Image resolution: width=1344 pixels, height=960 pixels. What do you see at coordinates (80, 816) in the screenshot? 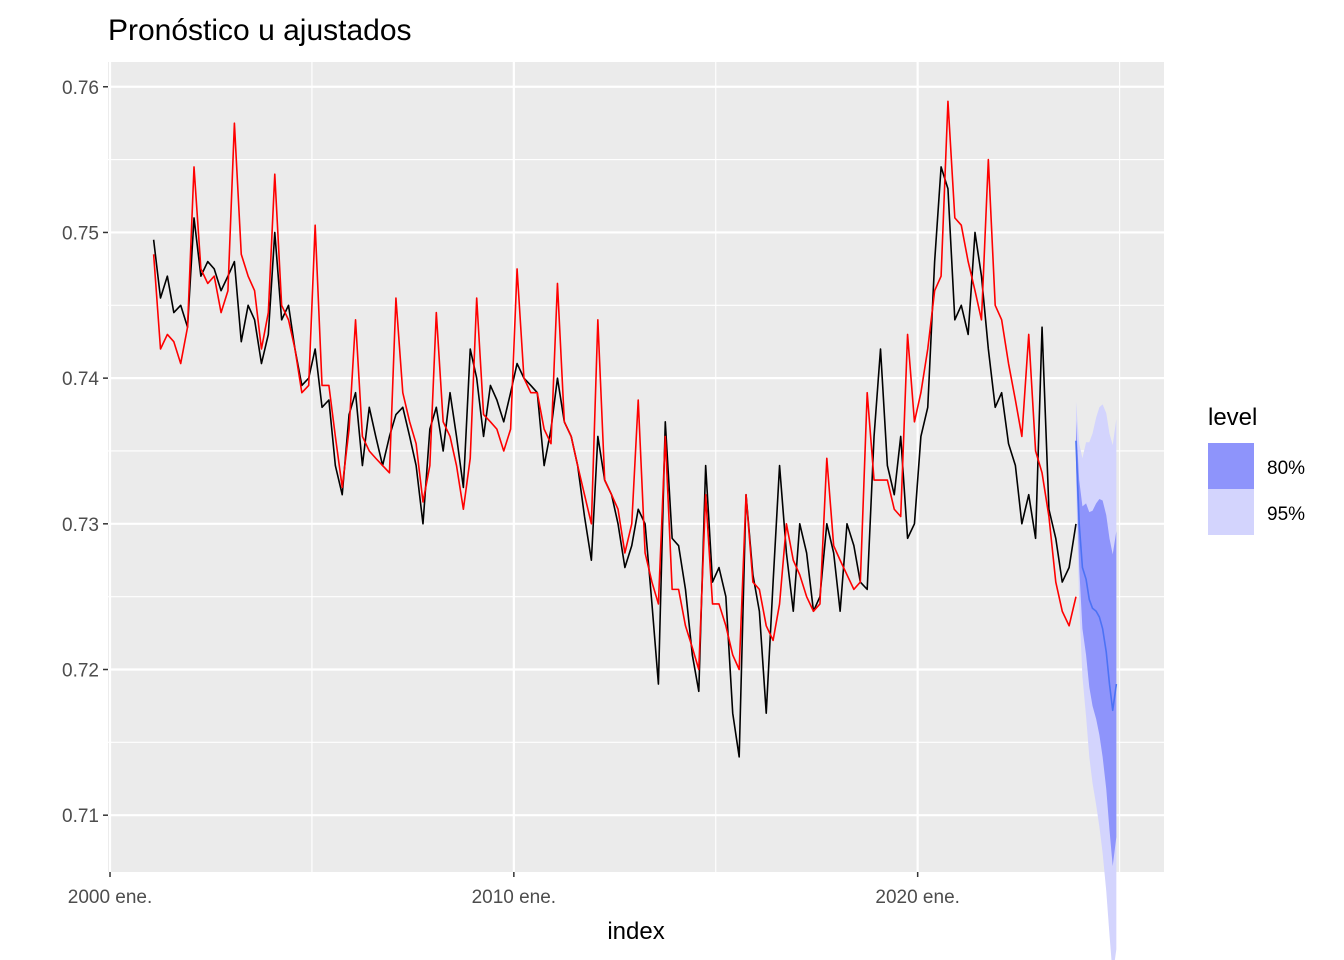
I see `y-tick-label: 0.71` at bounding box center [80, 816].